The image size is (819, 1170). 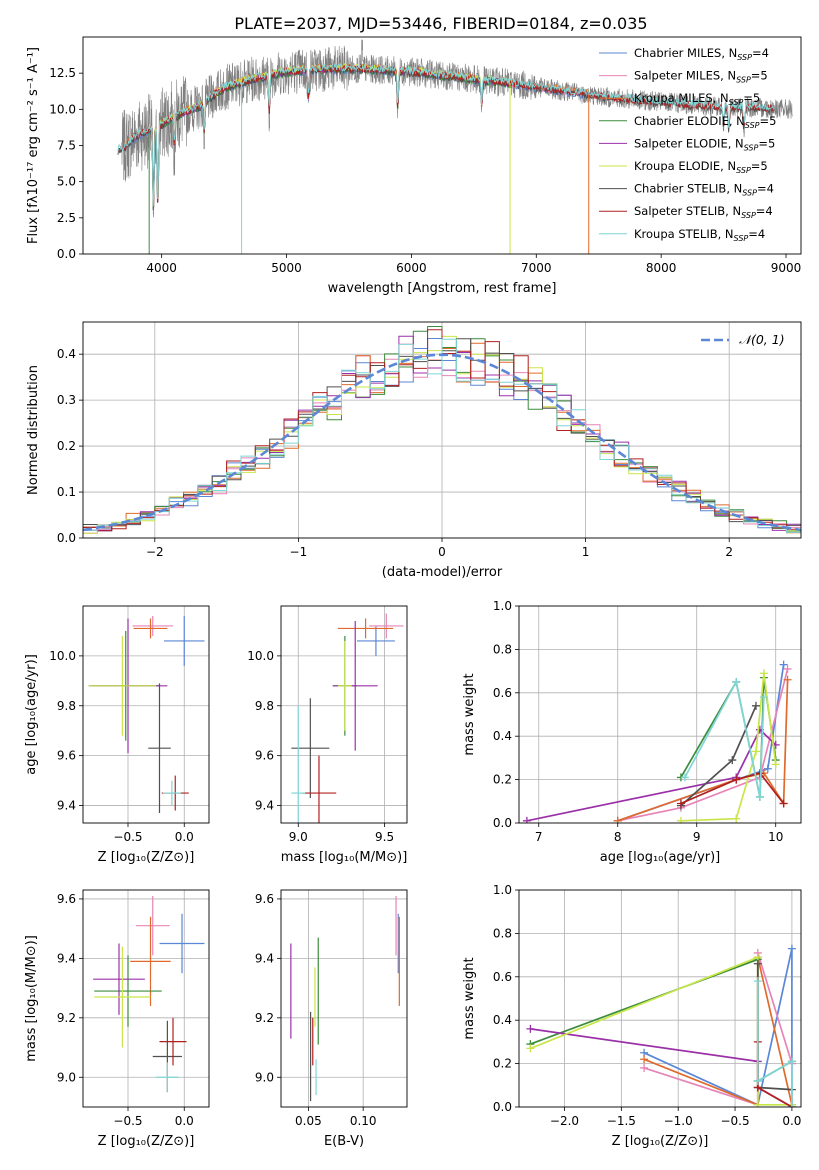 I want to click on y-tick-label: 9.2, so click(x=264, y=1018).